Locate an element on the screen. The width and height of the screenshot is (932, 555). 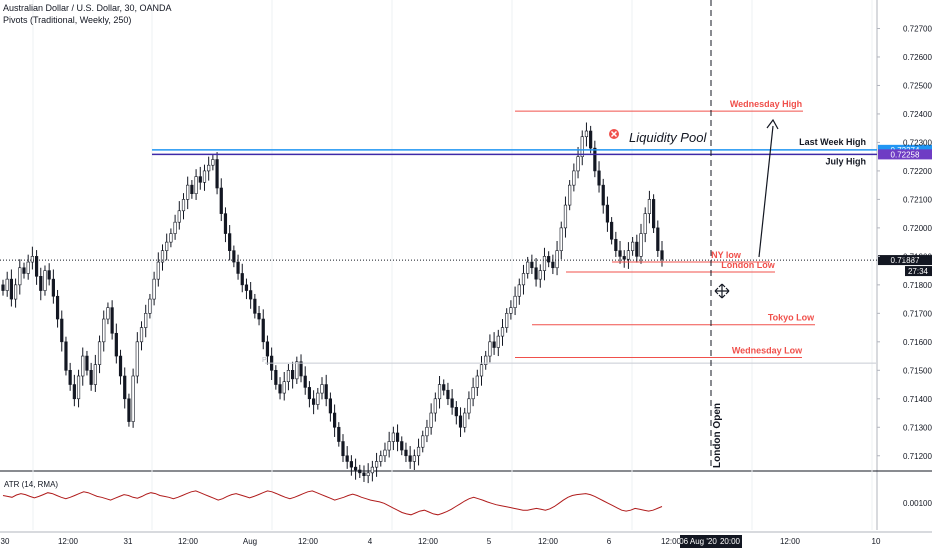
price-tick-label: 0.72600 is located at coordinates (917, 57).